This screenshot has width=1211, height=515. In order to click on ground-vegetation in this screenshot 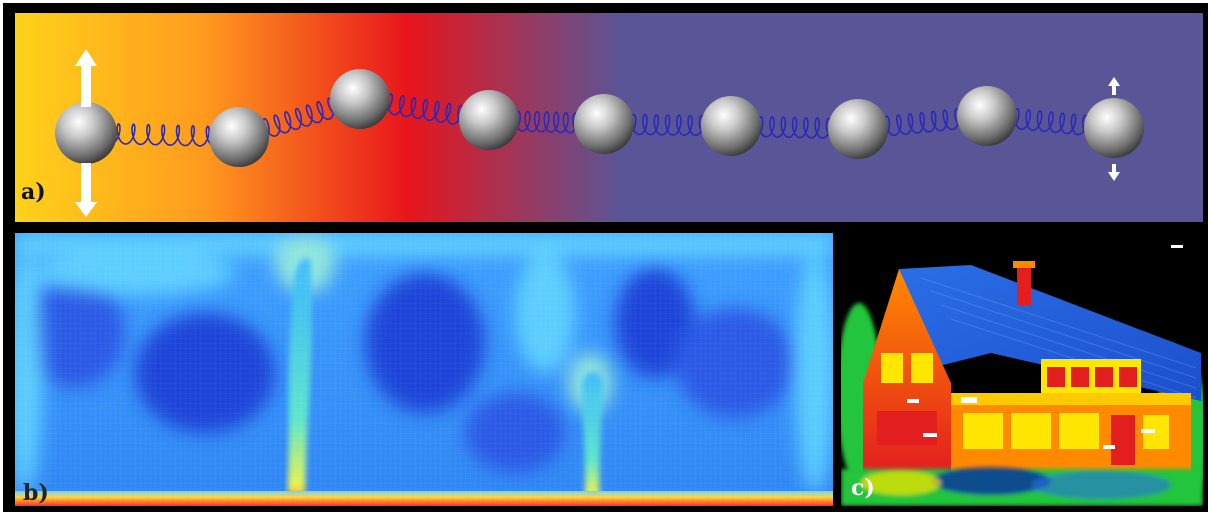, I will do `click(1022, 486)`.